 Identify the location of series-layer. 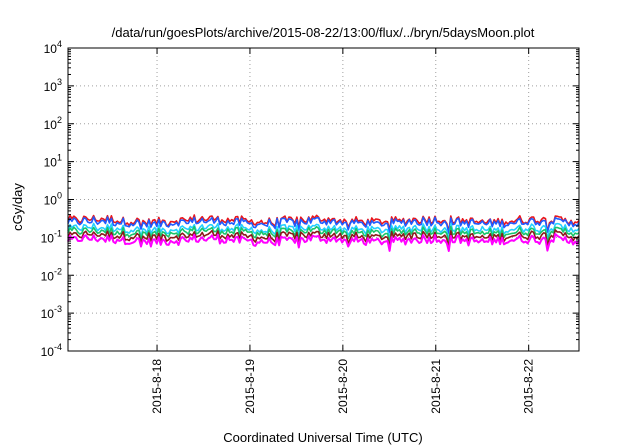
(323, 233).